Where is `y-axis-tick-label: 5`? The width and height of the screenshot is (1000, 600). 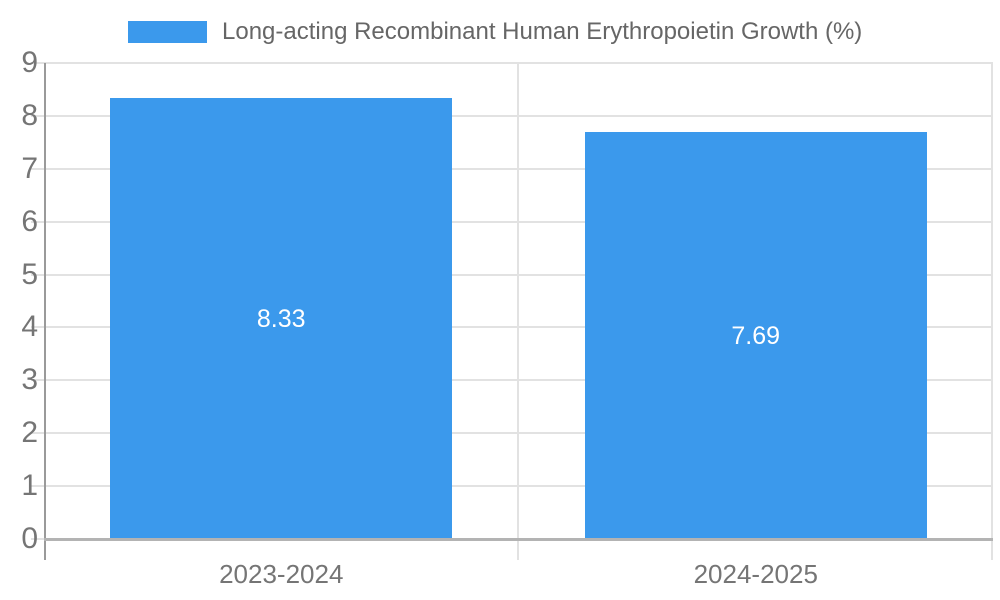 y-axis-tick-label: 5 is located at coordinates (29, 274).